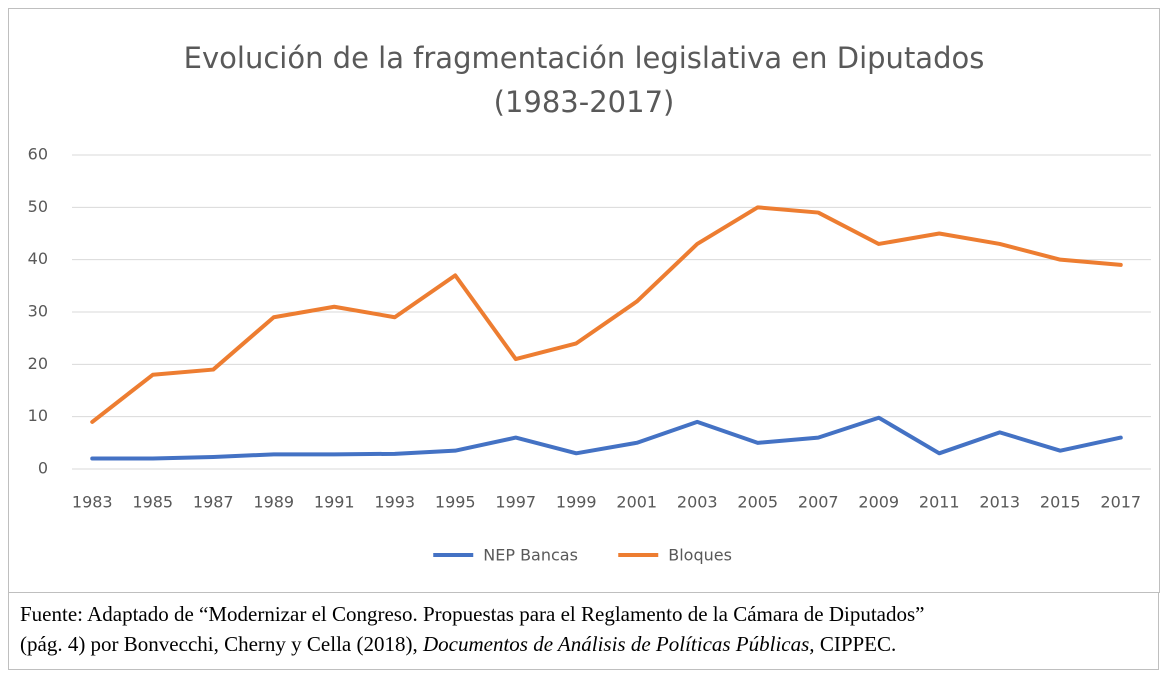 The height and width of the screenshot is (679, 1169). What do you see at coordinates (584, 102) in the screenshot?
I see `chart-title: (1983-2017)` at bounding box center [584, 102].